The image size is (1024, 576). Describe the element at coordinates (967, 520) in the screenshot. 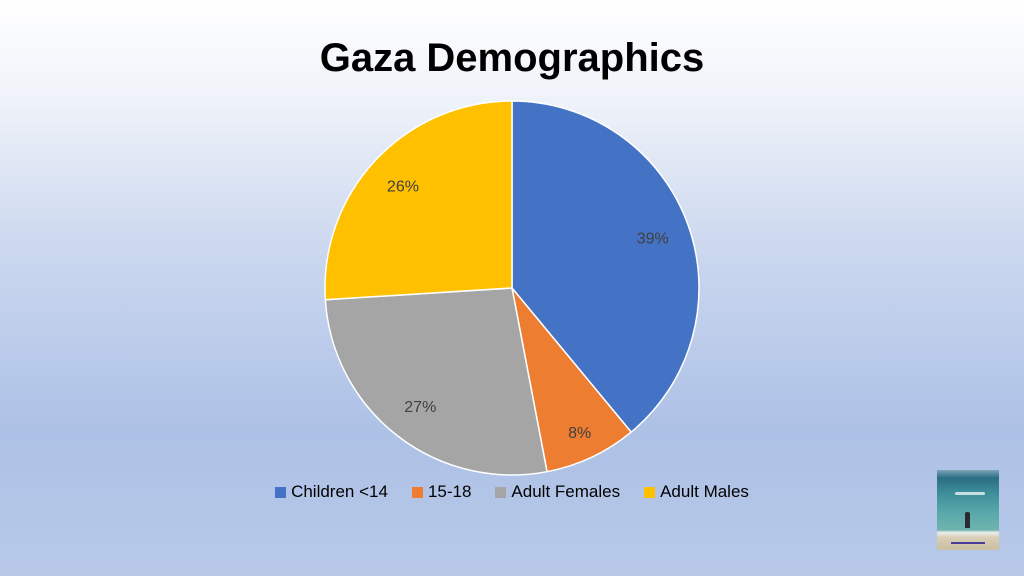

I see `person-figure` at that location.